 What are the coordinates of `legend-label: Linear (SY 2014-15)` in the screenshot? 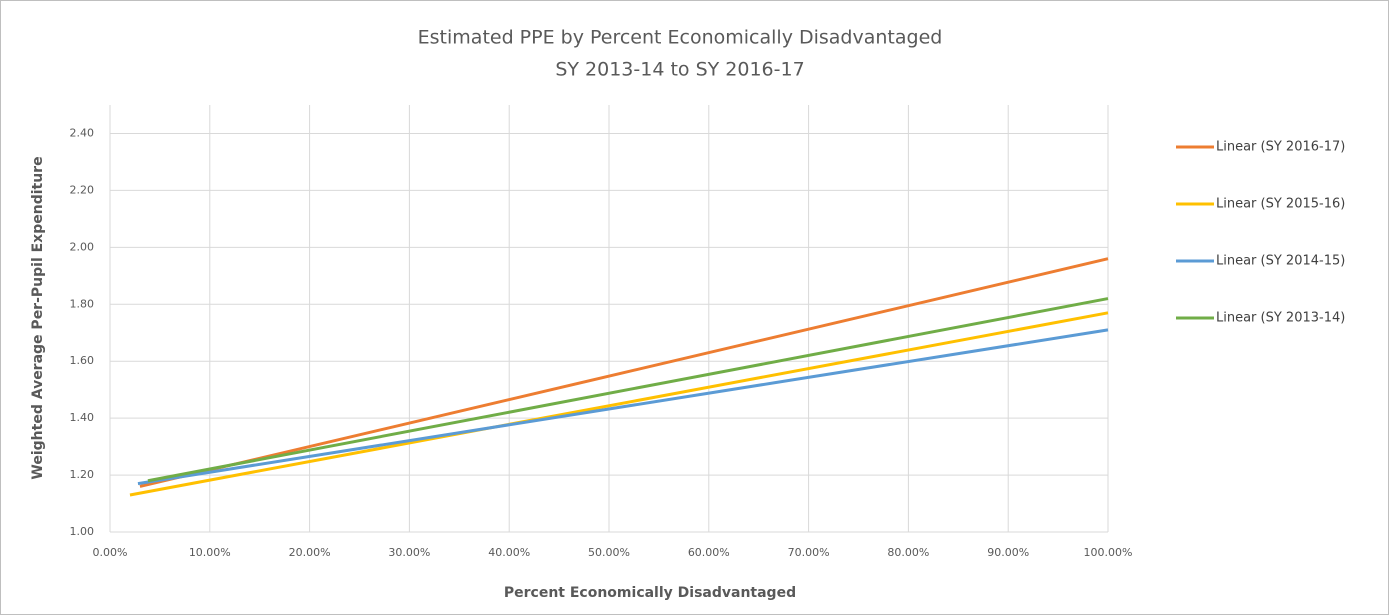 It's located at (1280, 261).